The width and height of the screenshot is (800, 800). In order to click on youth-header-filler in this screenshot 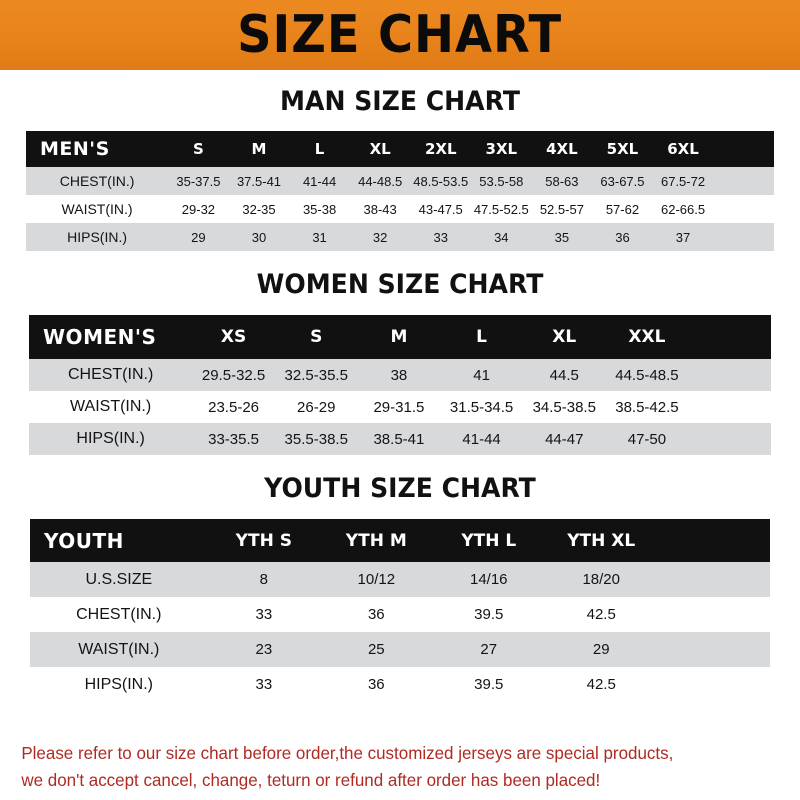, I will do `click(713, 540)`.